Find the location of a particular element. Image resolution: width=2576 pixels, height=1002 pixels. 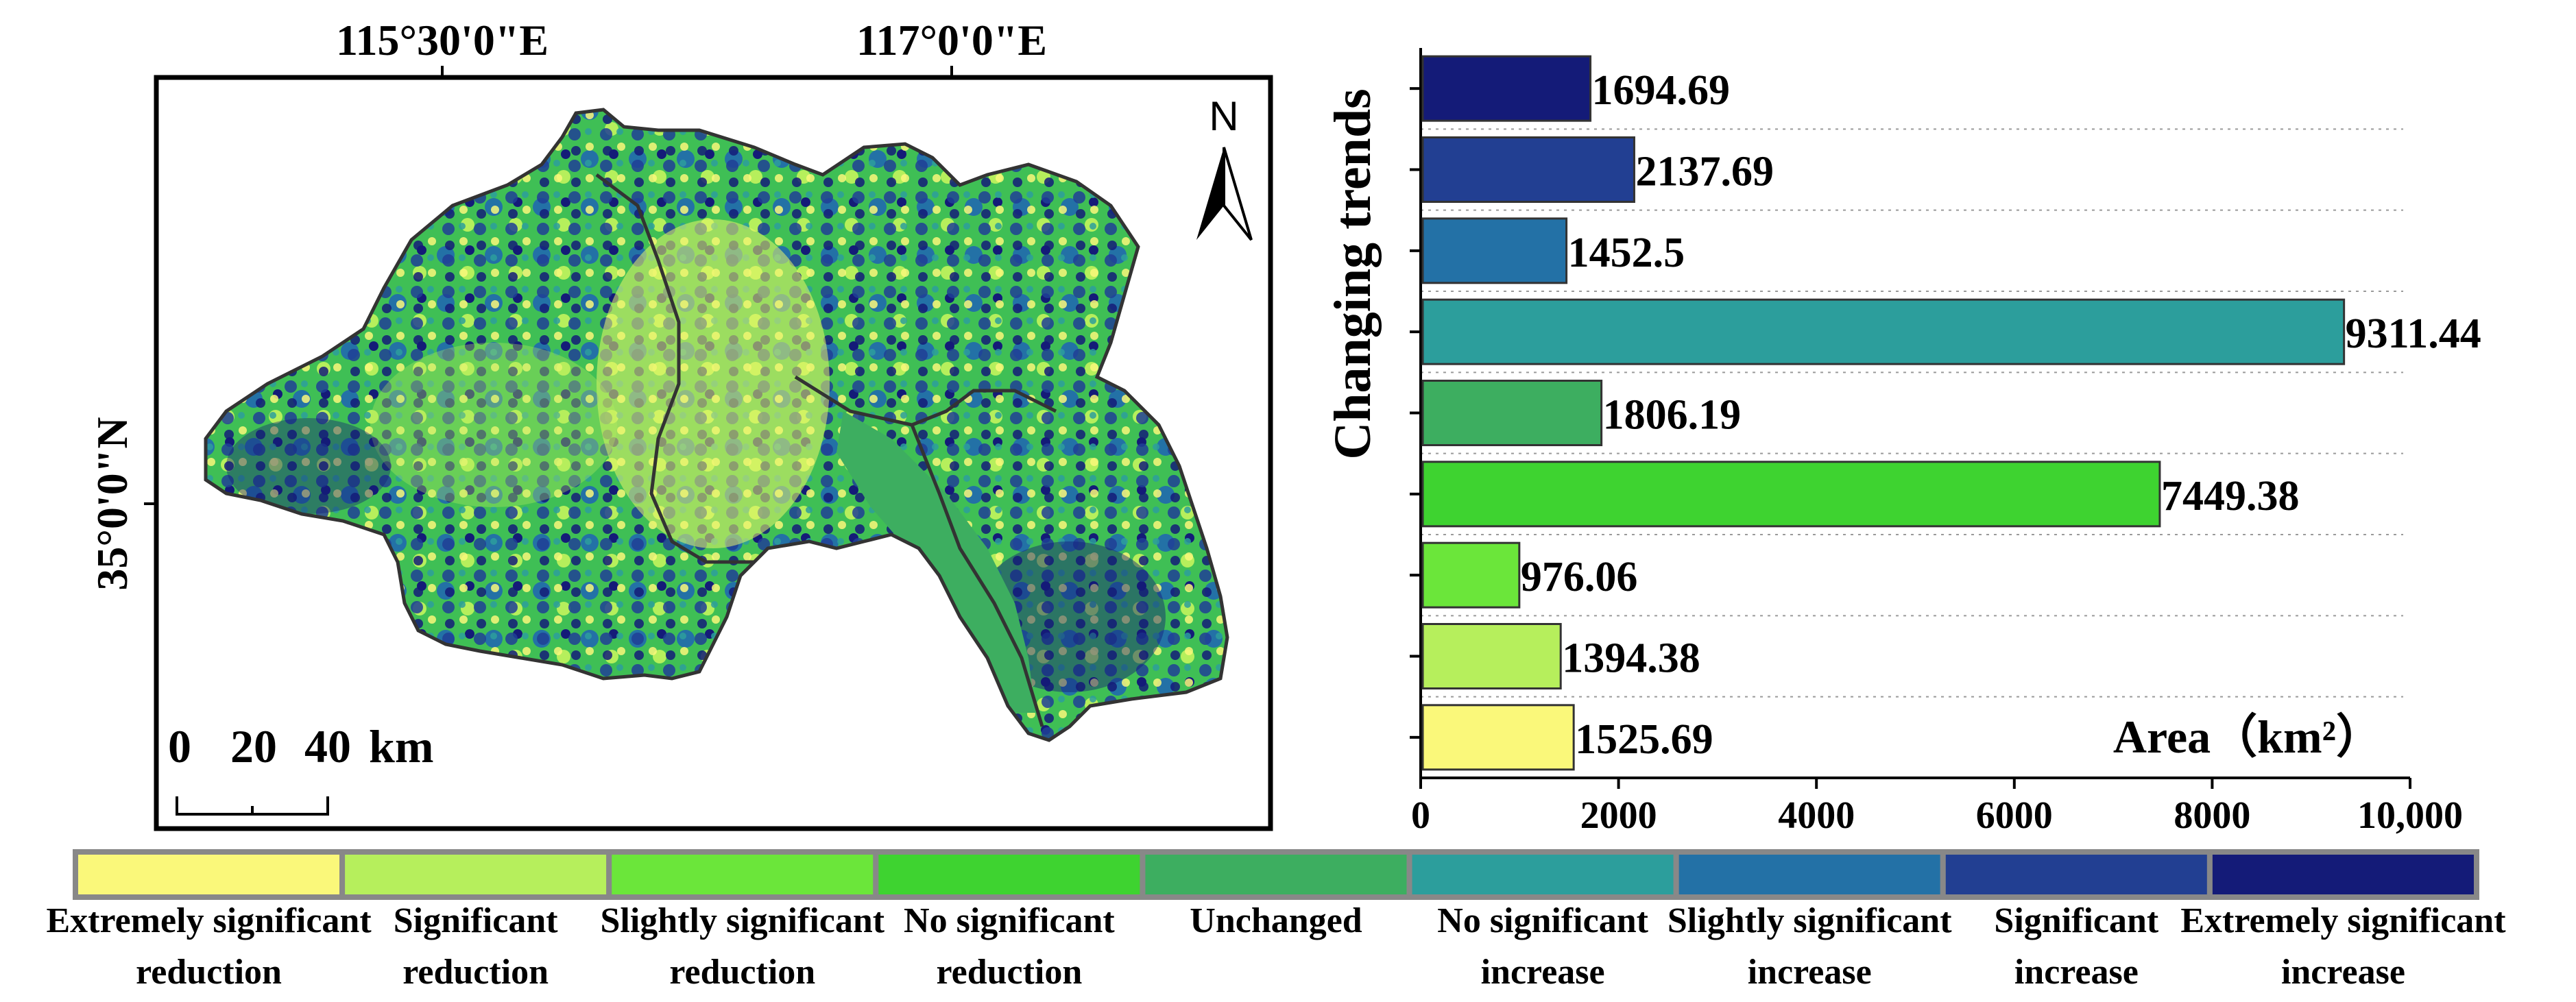

bar-value-label: 976.06 is located at coordinates (1580, 577).